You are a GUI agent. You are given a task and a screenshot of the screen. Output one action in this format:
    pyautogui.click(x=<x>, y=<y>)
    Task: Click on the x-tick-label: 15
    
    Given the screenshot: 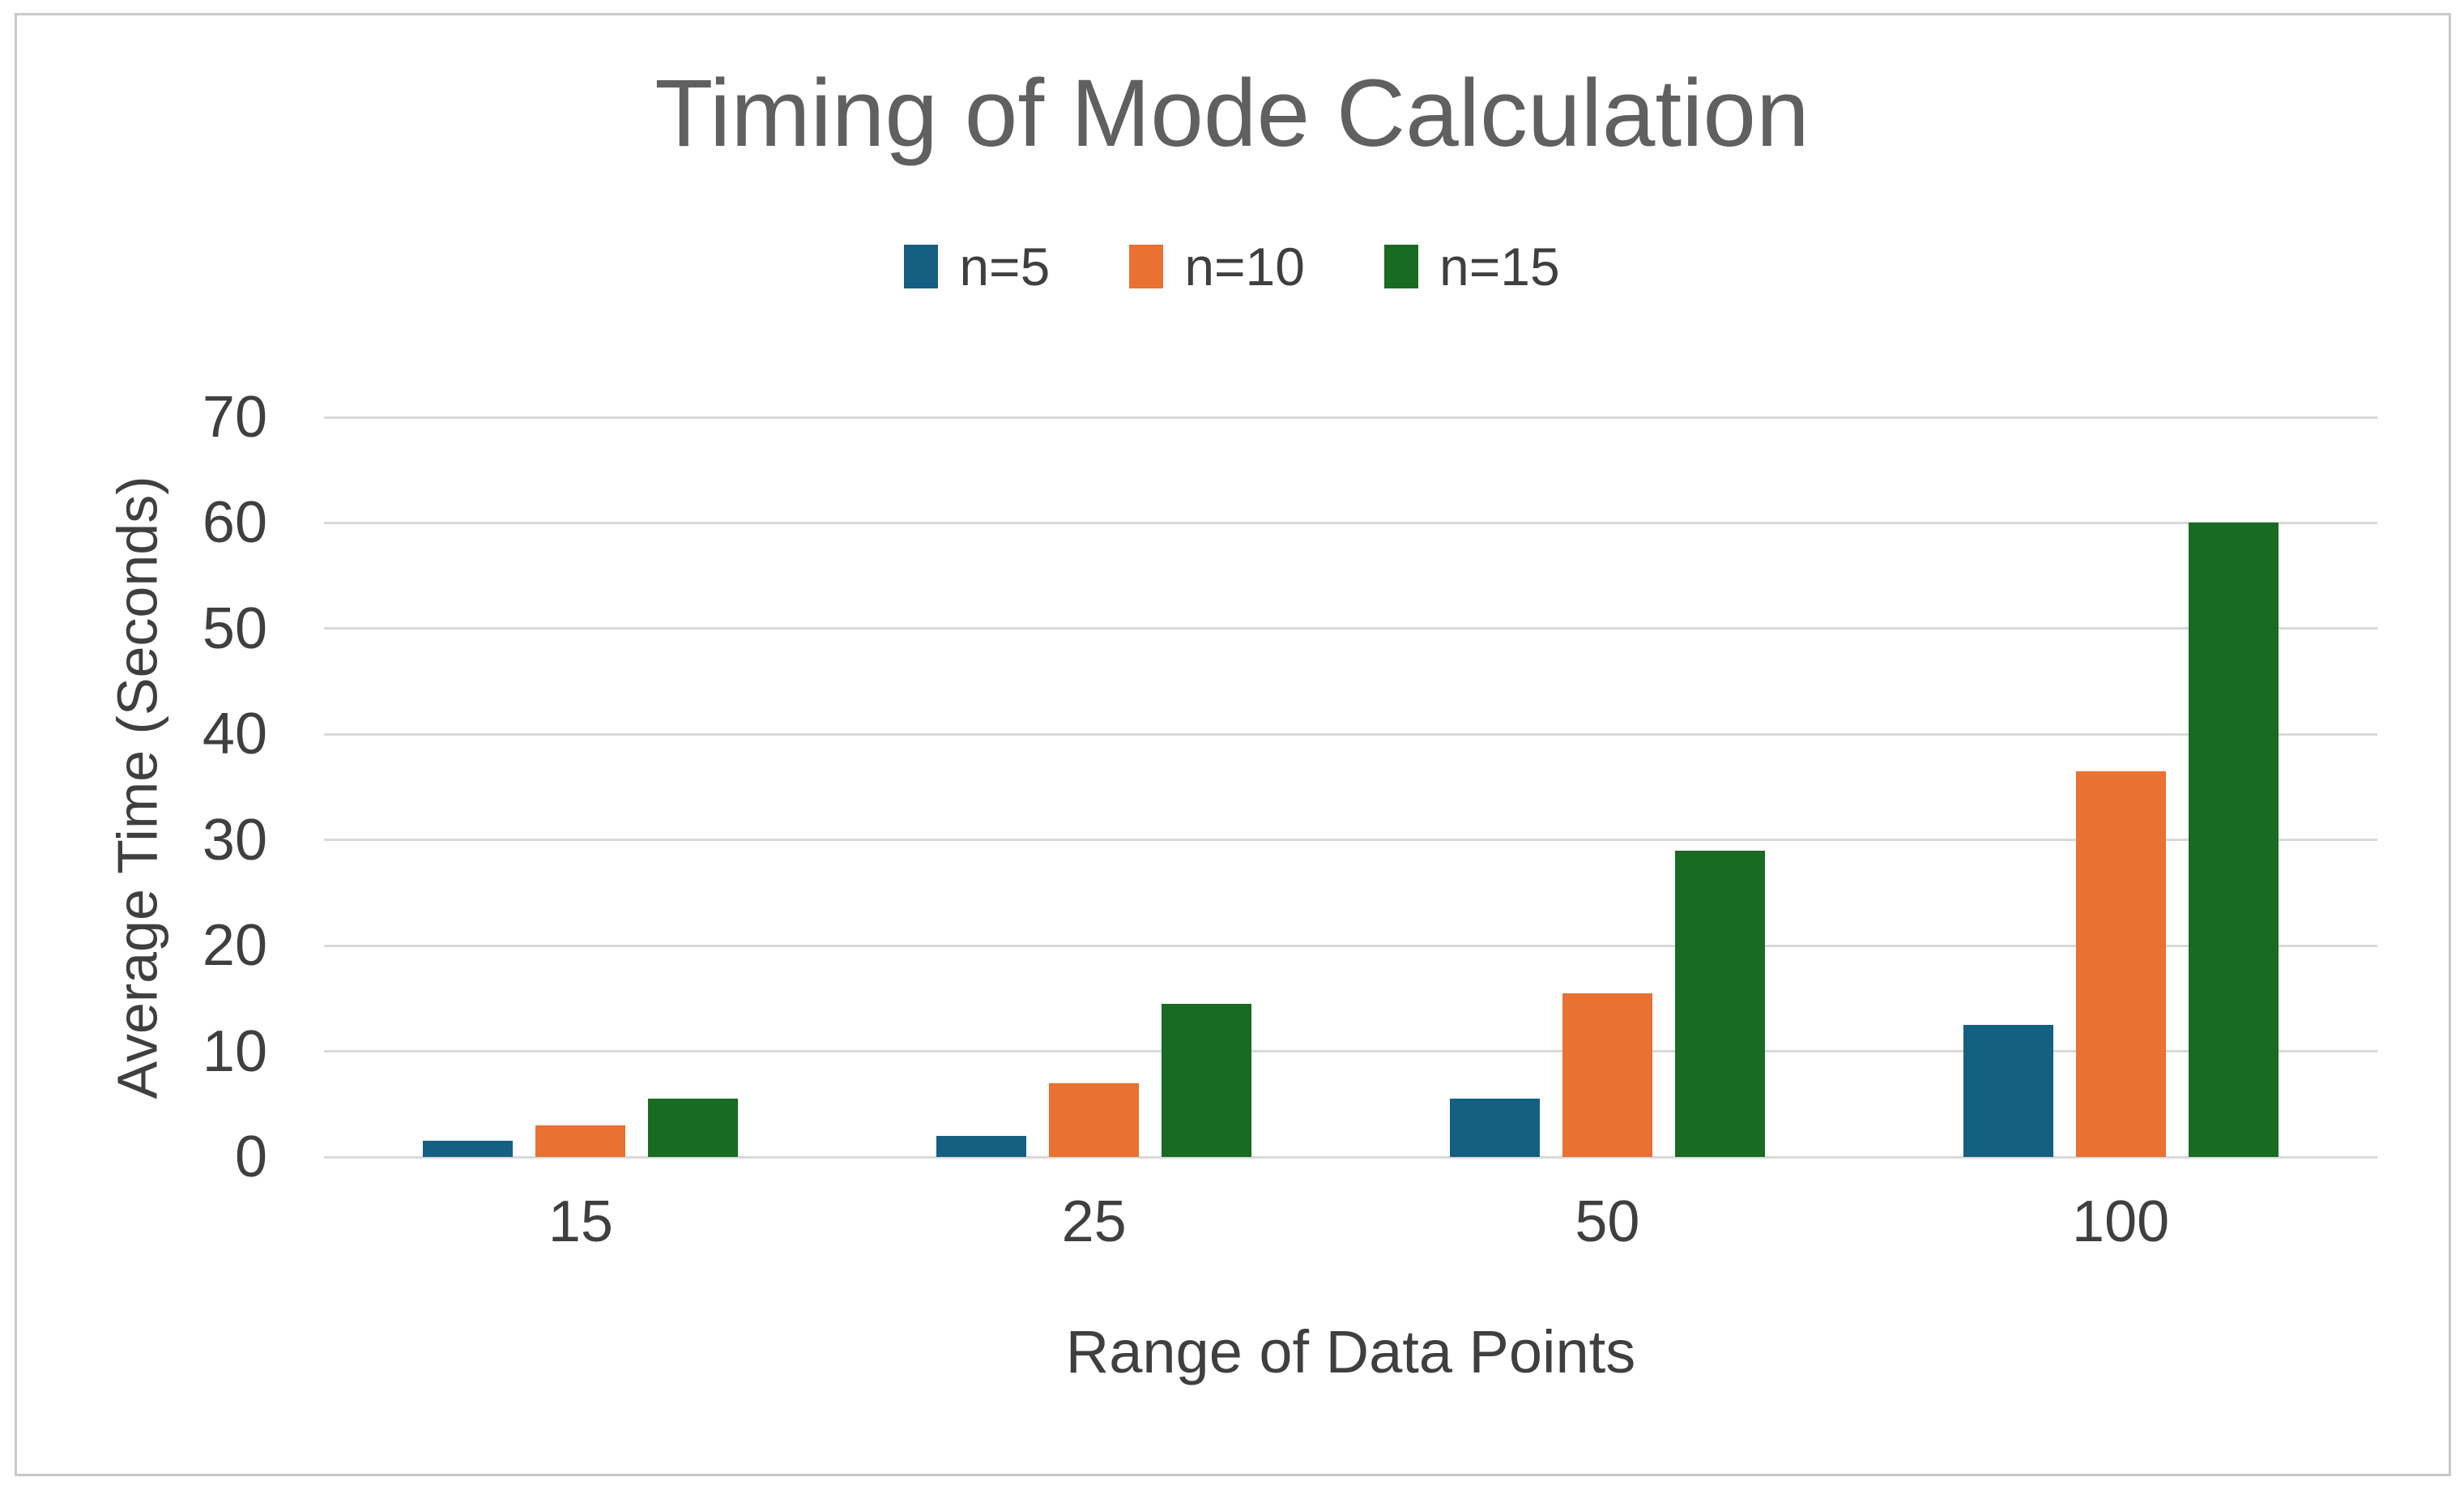 What is the action you would take?
    pyautogui.click(x=580, y=1221)
    